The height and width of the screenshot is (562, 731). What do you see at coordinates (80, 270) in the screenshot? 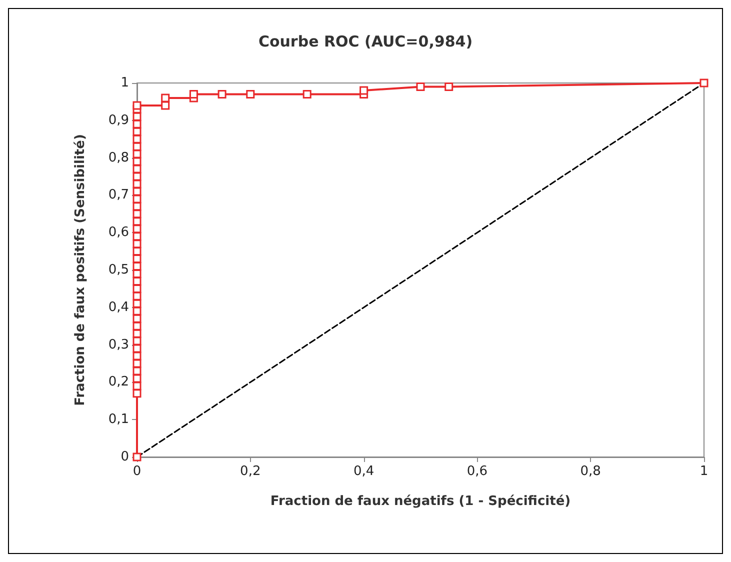
I see `y-axis-title: Fraction de faux positifs (Sensibilité)` at bounding box center [80, 270].